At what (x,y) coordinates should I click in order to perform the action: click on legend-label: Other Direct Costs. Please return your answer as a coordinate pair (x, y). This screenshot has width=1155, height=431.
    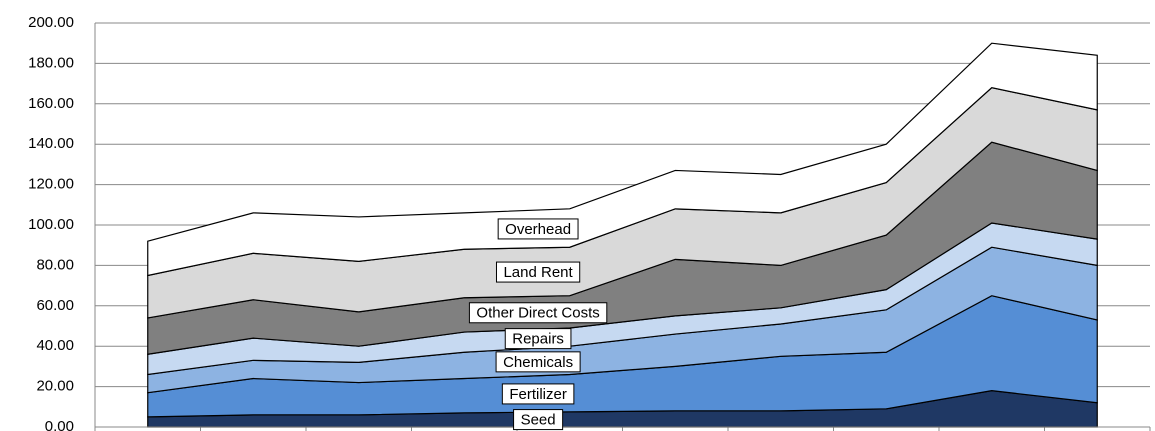
    Looking at the image, I should click on (537, 313).